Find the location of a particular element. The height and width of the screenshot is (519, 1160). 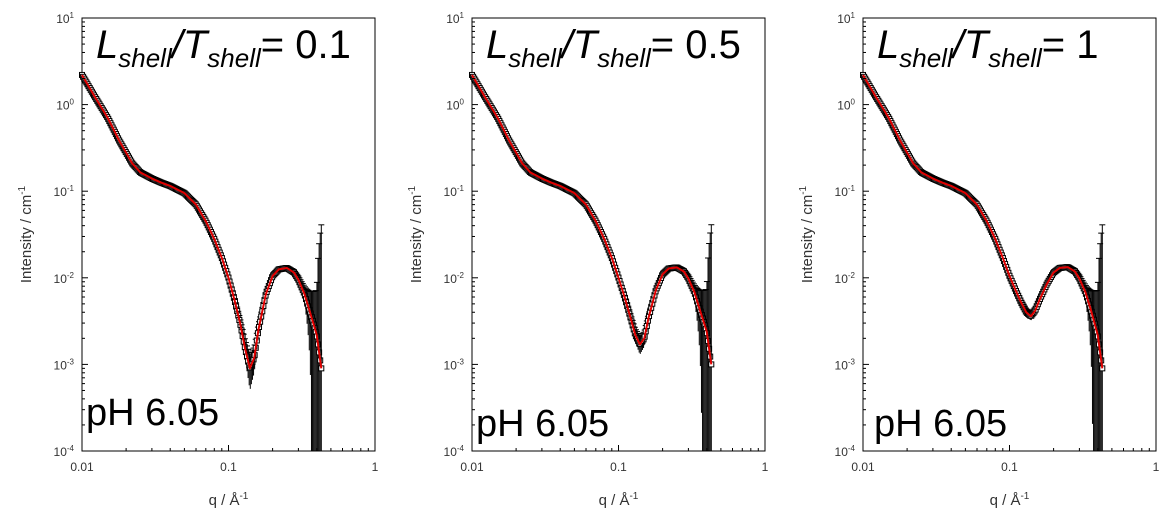

chart-title: Lshell/Tshell= 0.5 is located at coordinates (613, 48).